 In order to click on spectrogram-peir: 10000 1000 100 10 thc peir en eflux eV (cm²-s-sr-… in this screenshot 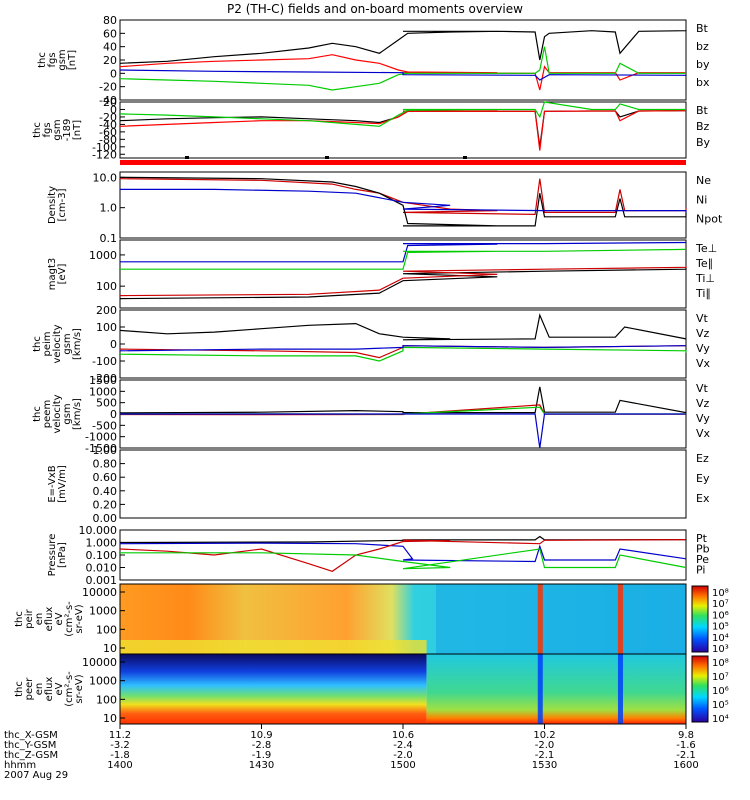, I will do `click(371, 619)`.